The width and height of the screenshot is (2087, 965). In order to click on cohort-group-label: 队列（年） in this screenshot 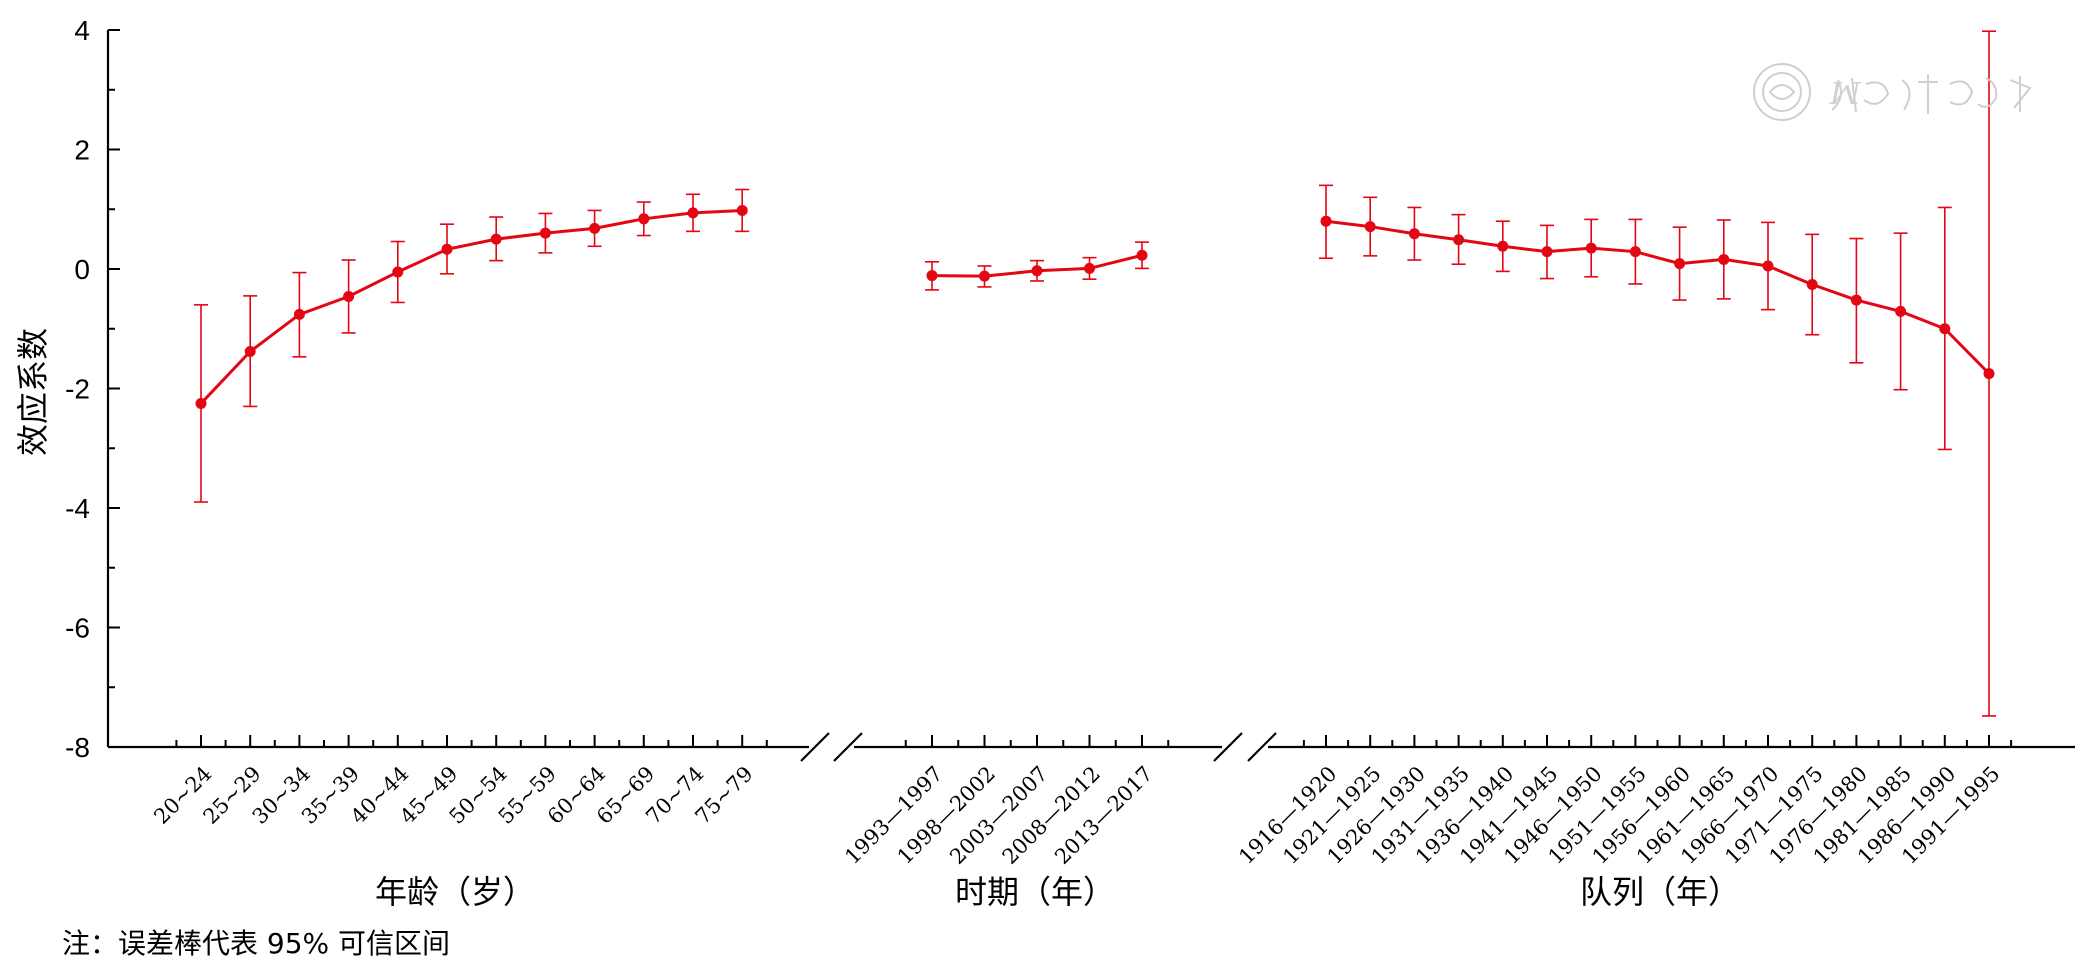, I will do `click(1660, 892)`.